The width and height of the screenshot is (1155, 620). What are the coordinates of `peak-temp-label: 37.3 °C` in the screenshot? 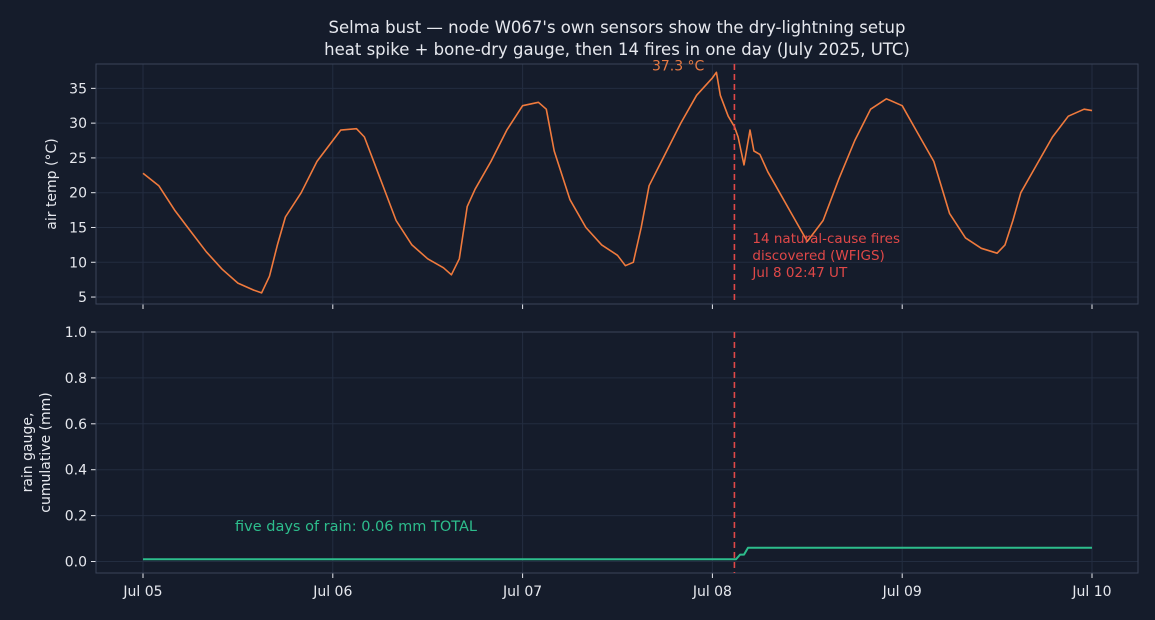 It's located at (678, 66).